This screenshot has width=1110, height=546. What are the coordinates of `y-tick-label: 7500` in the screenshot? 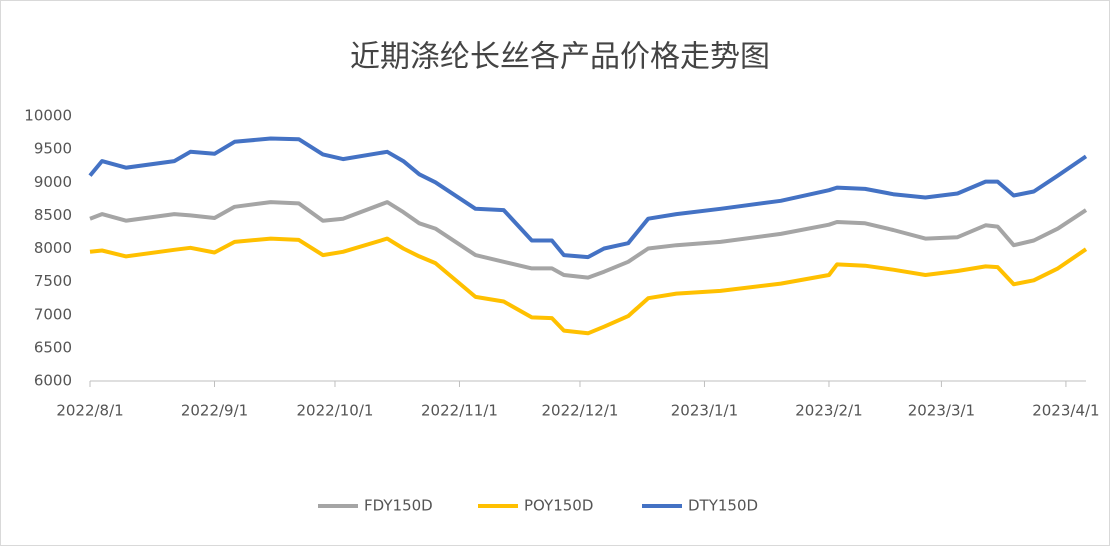 It's located at (53, 281).